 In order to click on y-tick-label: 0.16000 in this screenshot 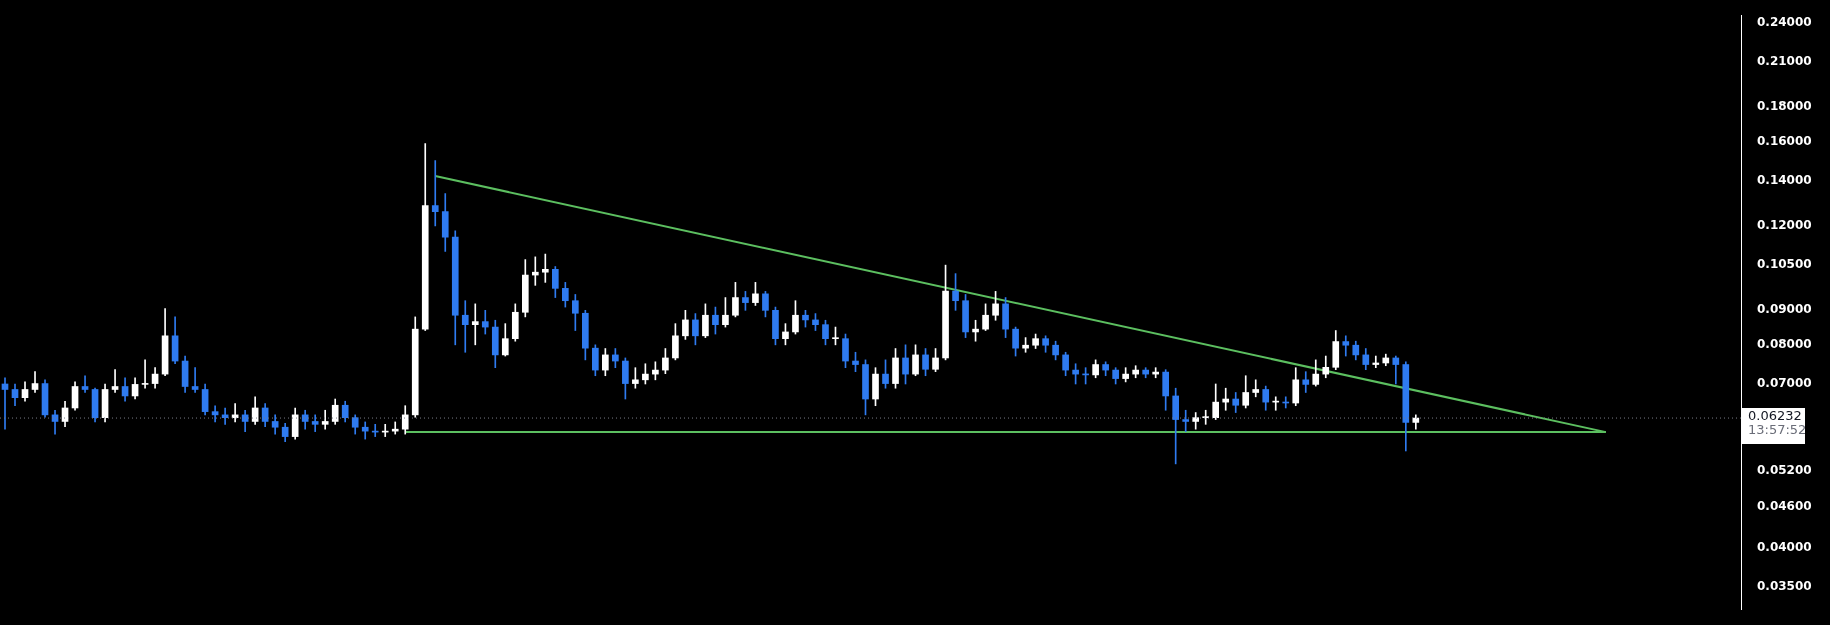, I will do `click(1784, 140)`.